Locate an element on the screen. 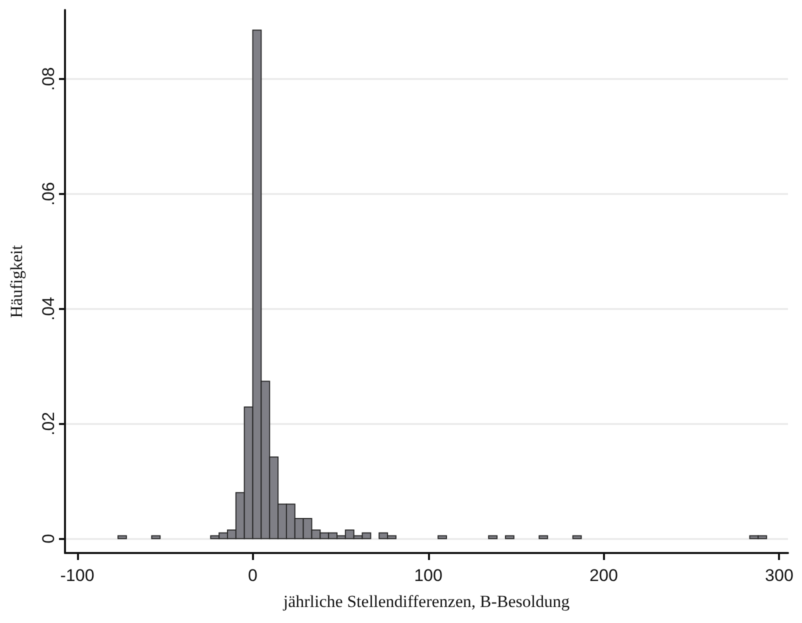 The height and width of the screenshot is (623, 802). x-tick-label: 100 is located at coordinates (428, 575).